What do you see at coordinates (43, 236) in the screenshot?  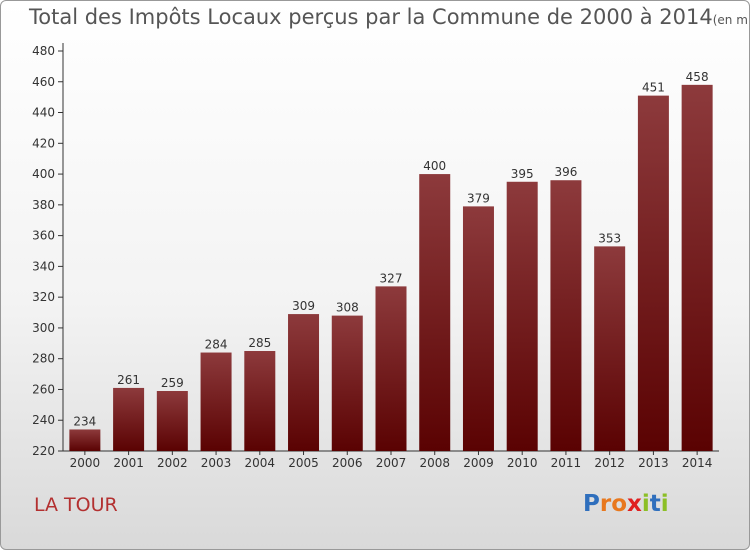 I see `y-tick-label: 360` at bounding box center [43, 236].